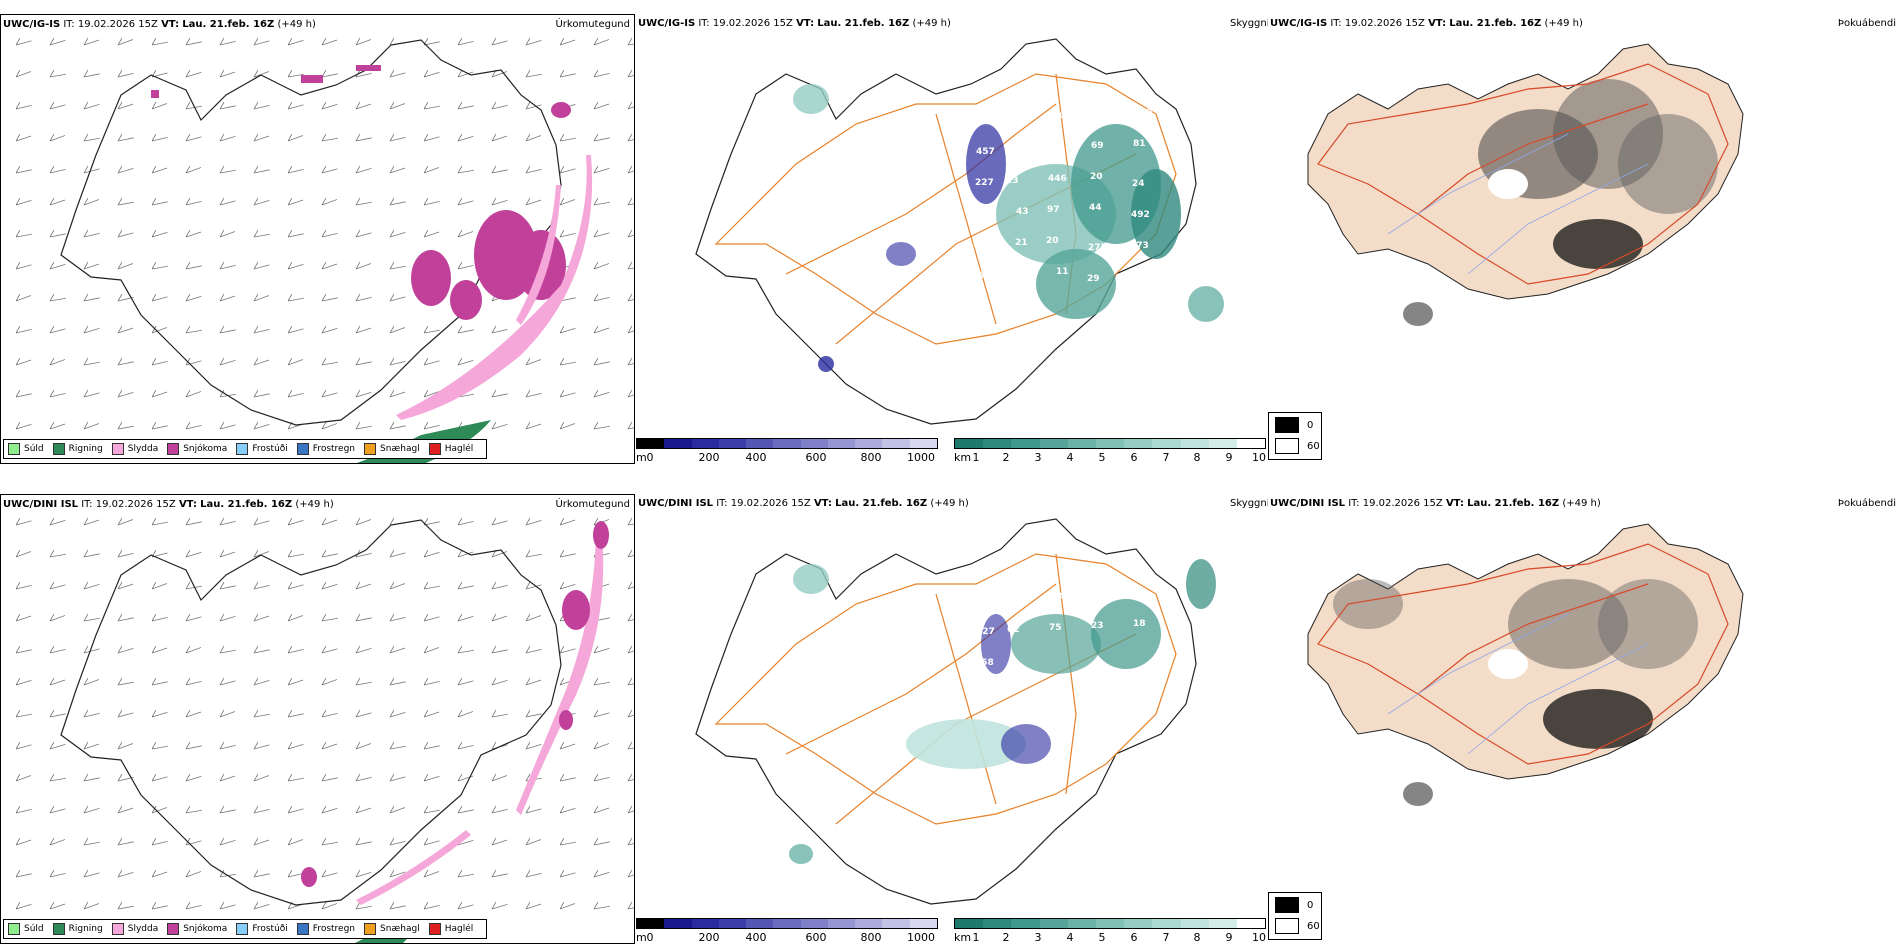  Describe the element at coordinates (756, 457) in the screenshot. I see `height-tick: 400` at that location.